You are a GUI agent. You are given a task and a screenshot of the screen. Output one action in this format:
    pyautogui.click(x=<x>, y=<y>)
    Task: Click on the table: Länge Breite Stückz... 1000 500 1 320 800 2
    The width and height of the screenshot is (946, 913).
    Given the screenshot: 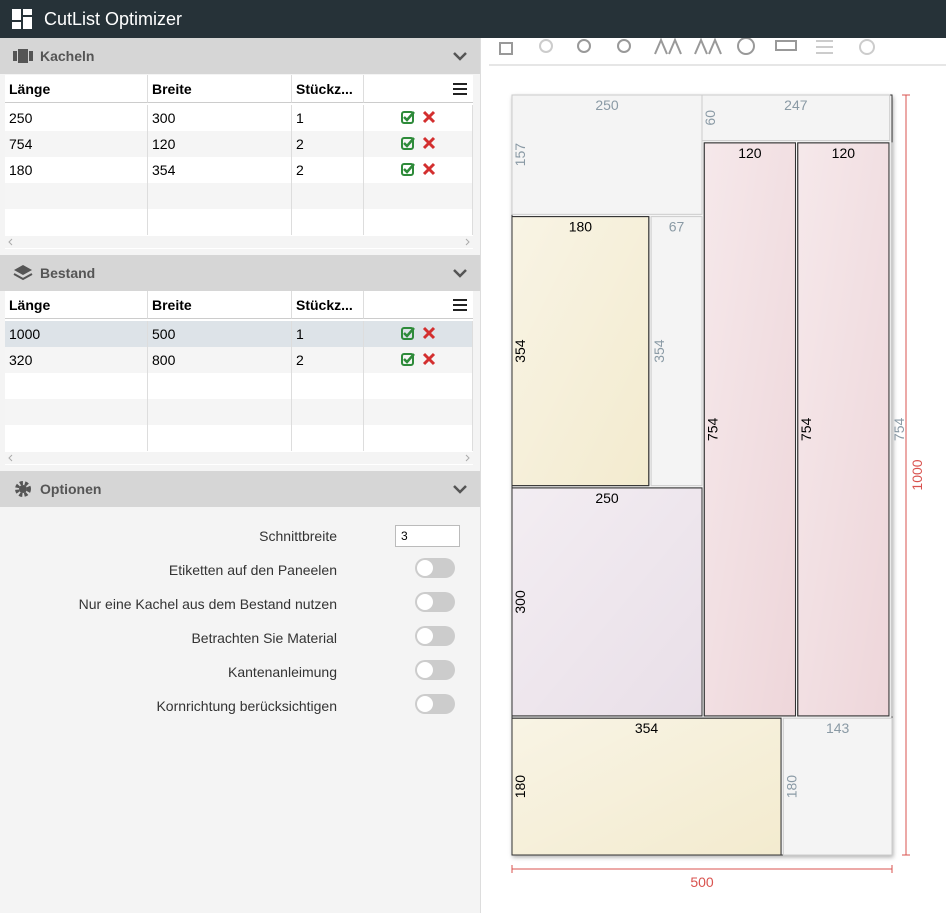 What is the action you would take?
    pyautogui.click(x=239, y=378)
    